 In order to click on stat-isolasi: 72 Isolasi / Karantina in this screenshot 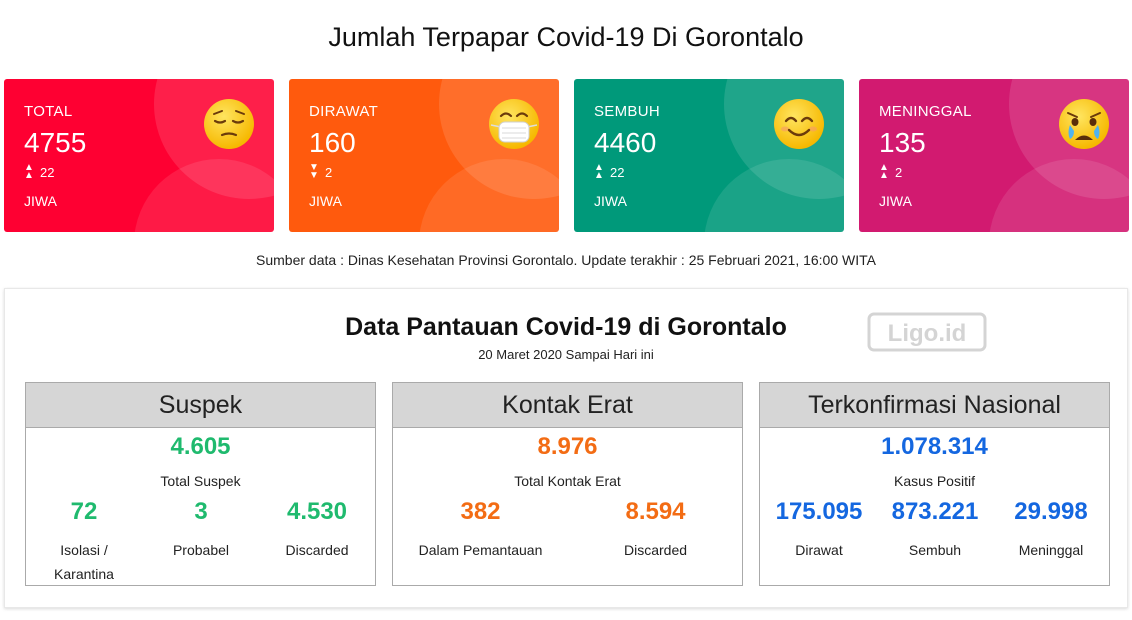, I will do `click(84, 542)`.